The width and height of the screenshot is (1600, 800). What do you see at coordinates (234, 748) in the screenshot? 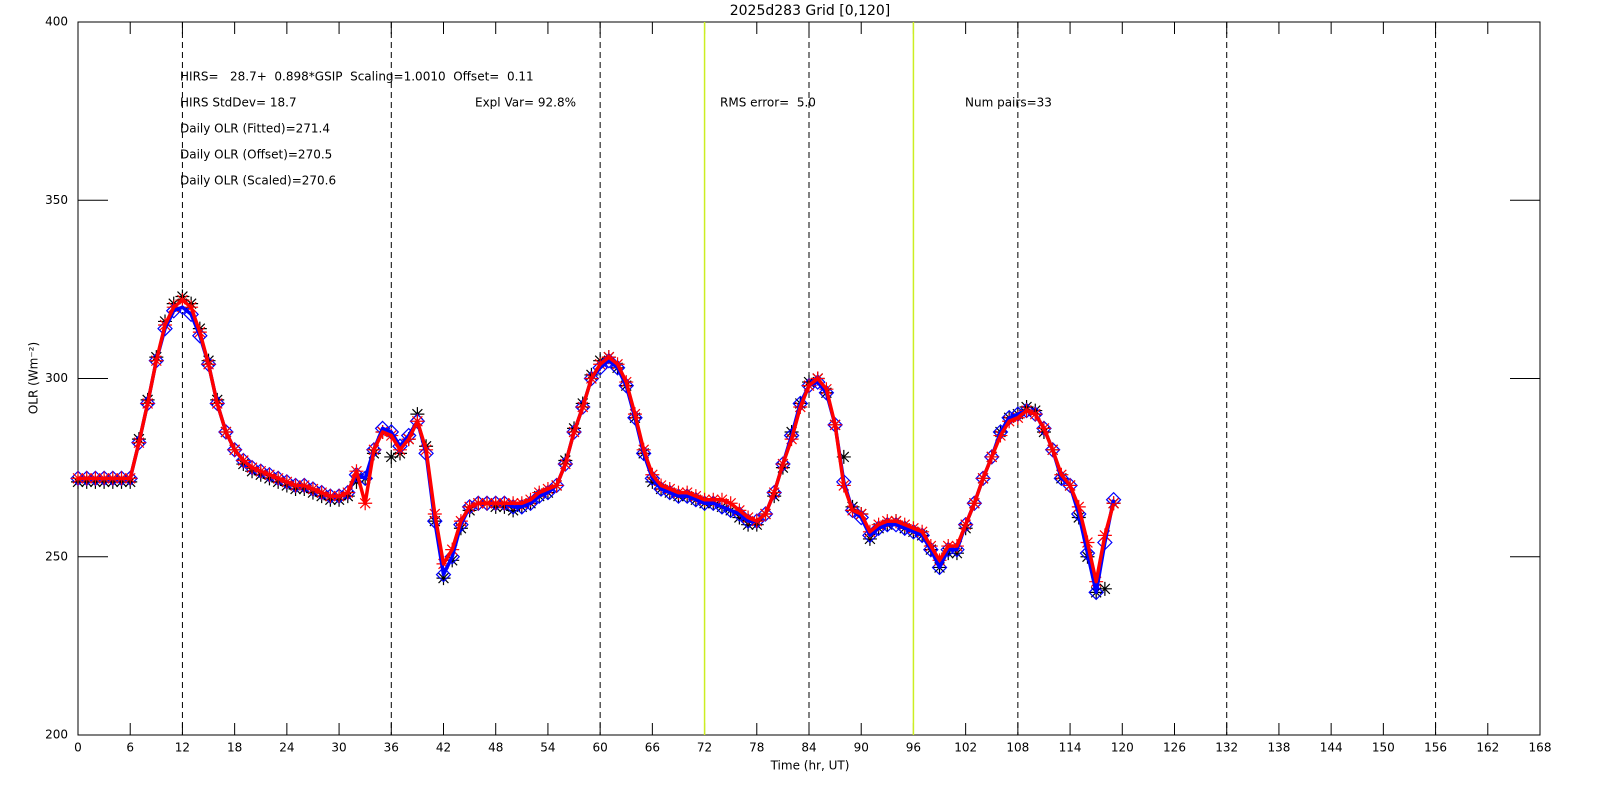
I see `x-tick-label: 18` at bounding box center [234, 748].